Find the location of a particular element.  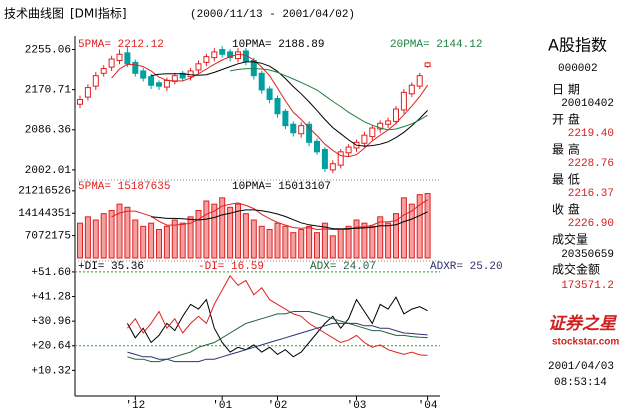

info-value: 2228.76 is located at coordinates (591, 164).